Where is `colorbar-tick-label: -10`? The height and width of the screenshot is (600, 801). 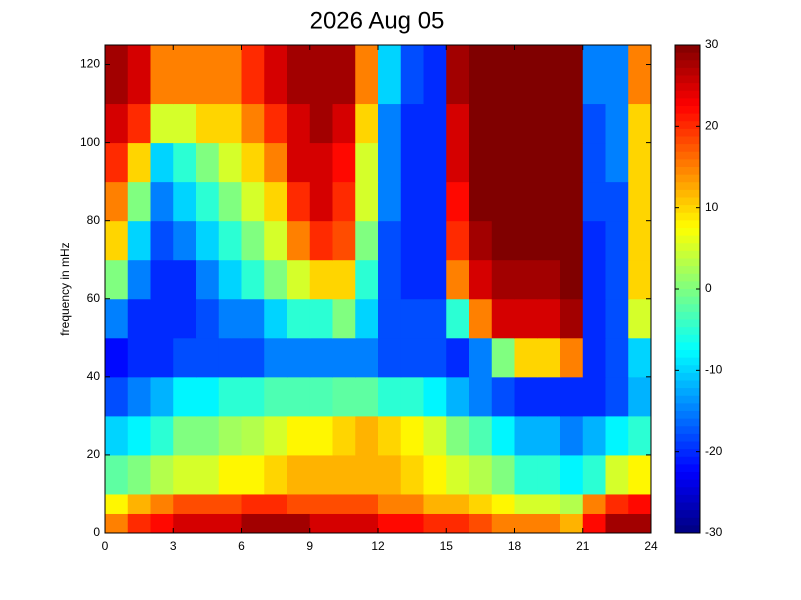 colorbar-tick-label: -10 is located at coordinates (714, 370).